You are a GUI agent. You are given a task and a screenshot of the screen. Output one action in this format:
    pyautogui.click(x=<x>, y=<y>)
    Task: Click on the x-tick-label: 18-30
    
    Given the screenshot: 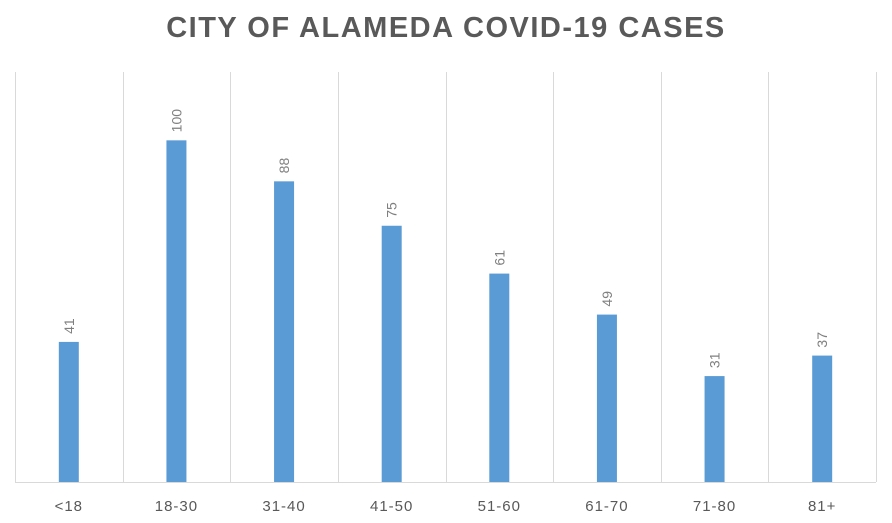 What is the action you would take?
    pyautogui.click(x=176, y=506)
    